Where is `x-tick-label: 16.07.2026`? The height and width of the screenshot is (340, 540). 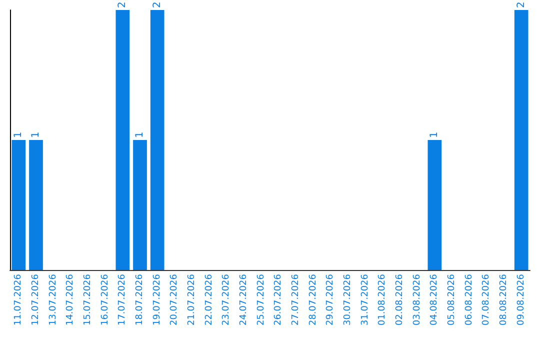
x-tick-label: 16.07.2026 is located at coordinates (105, 300).